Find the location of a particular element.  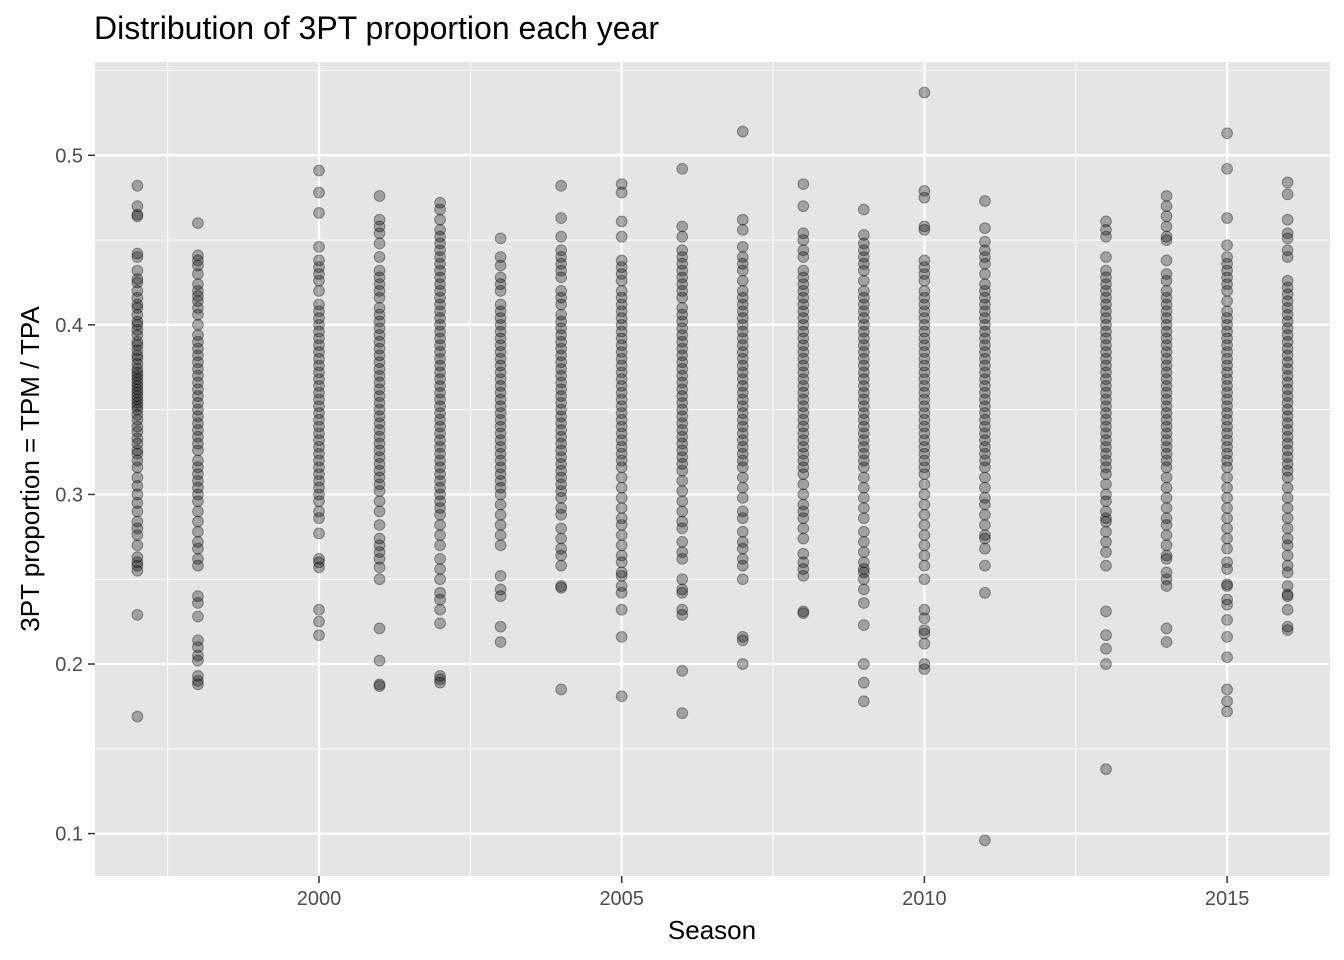

x-axis: 2000 2005 2010 2015 is located at coordinates (773, 893).